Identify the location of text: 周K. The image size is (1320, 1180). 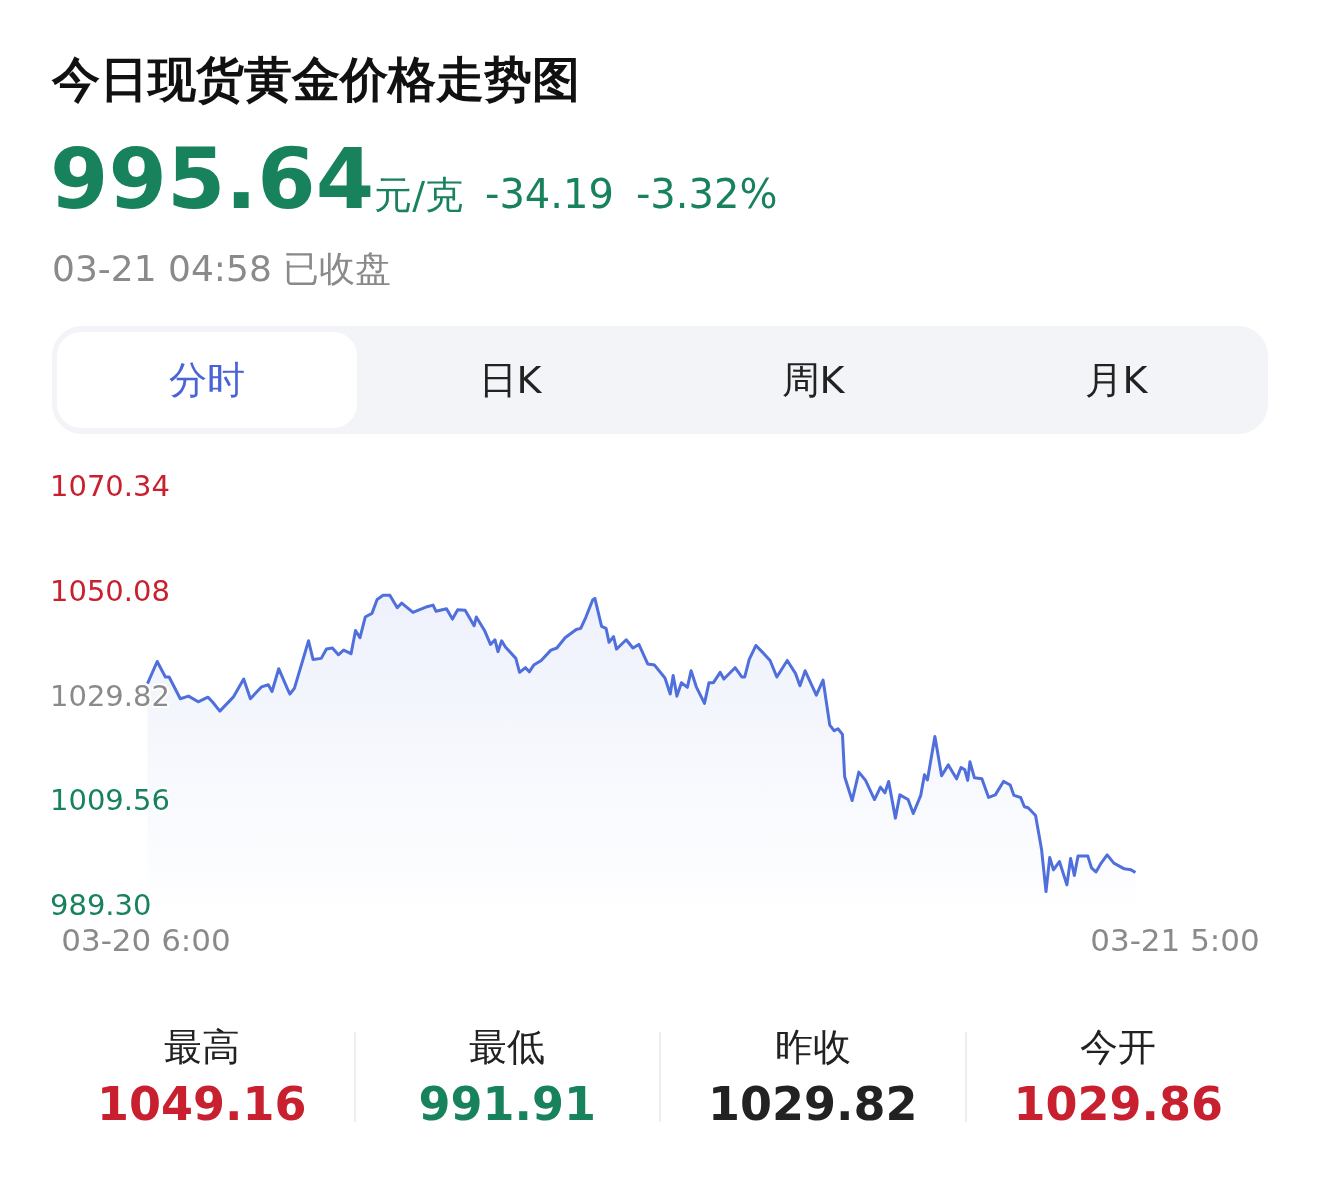
(813, 380).